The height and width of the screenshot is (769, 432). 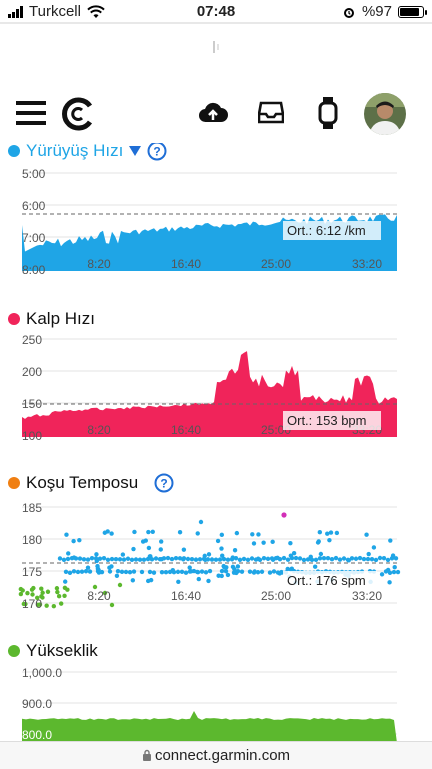 What do you see at coordinates (32, 372) in the screenshot?
I see `heart_rate-y-tick: 200` at bounding box center [32, 372].